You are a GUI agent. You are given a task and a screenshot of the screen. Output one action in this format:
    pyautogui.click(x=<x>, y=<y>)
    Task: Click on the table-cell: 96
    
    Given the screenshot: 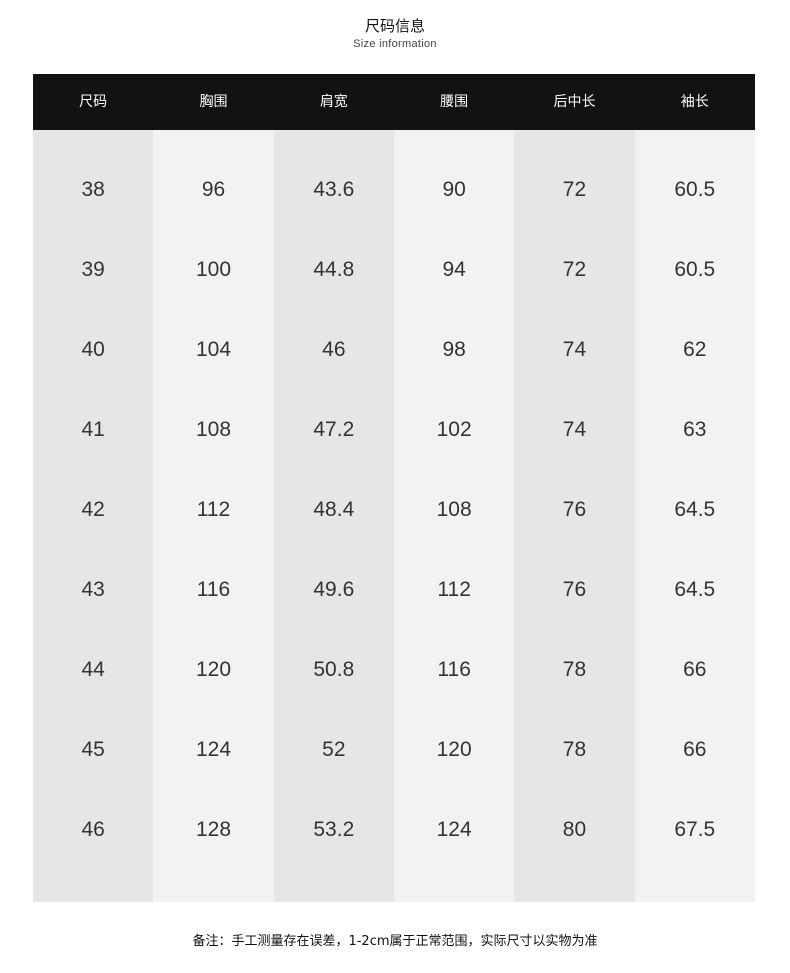 What is the action you would take?
    pyautogui.click(x=213, y=189)
    